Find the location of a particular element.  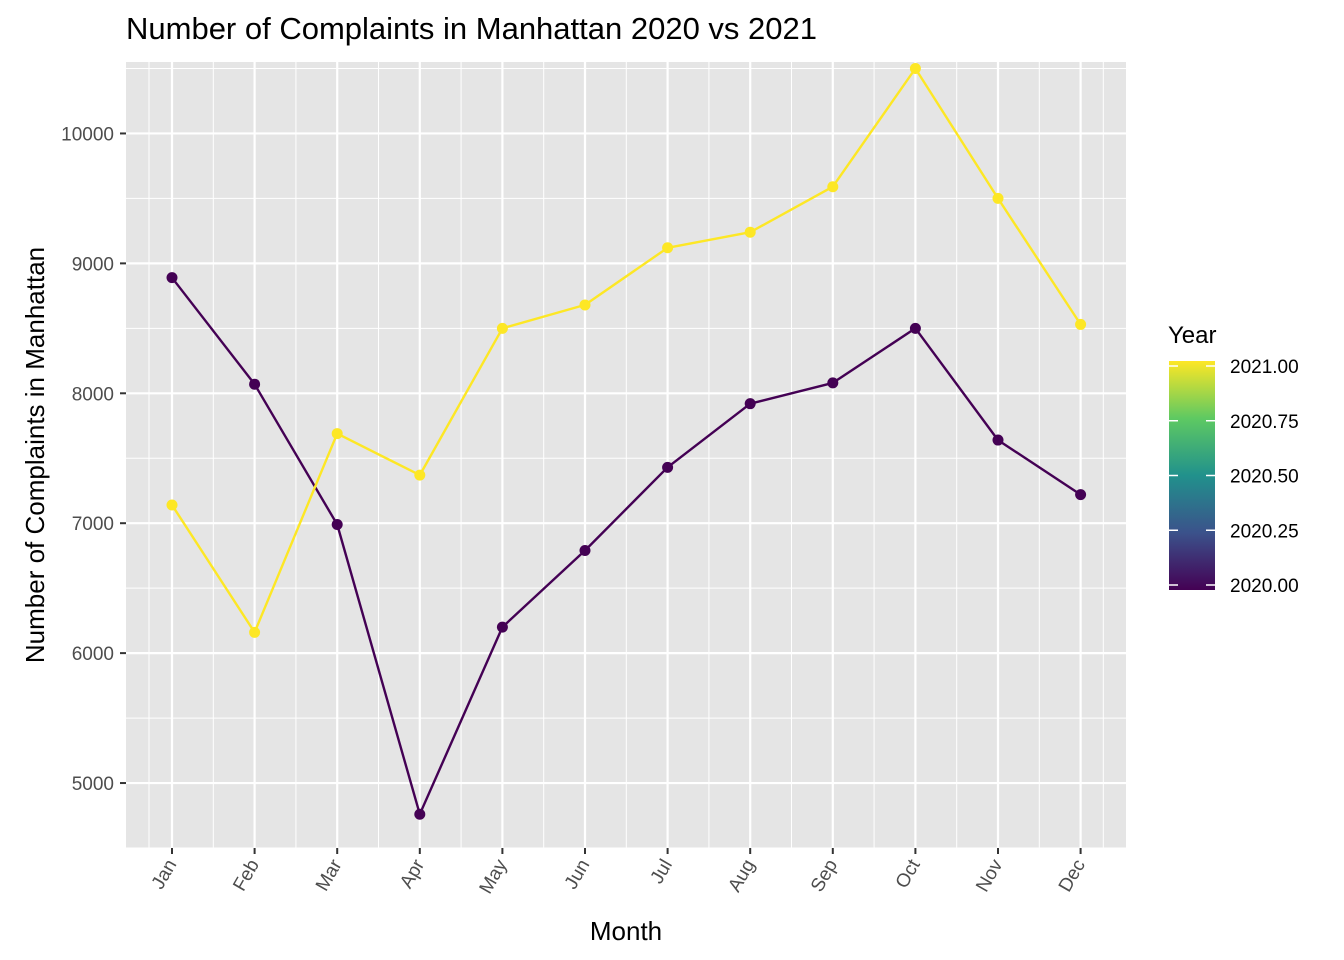

colorbar-label: 2020.75 is located at coordinates (1264, 422).